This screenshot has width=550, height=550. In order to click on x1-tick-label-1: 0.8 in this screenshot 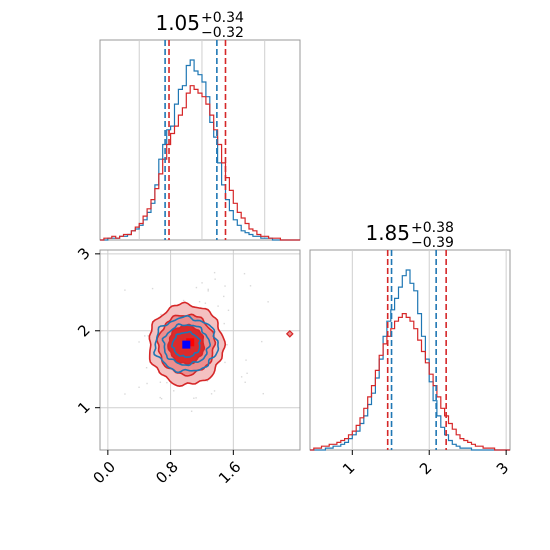, I will do `click(167, 473)`.